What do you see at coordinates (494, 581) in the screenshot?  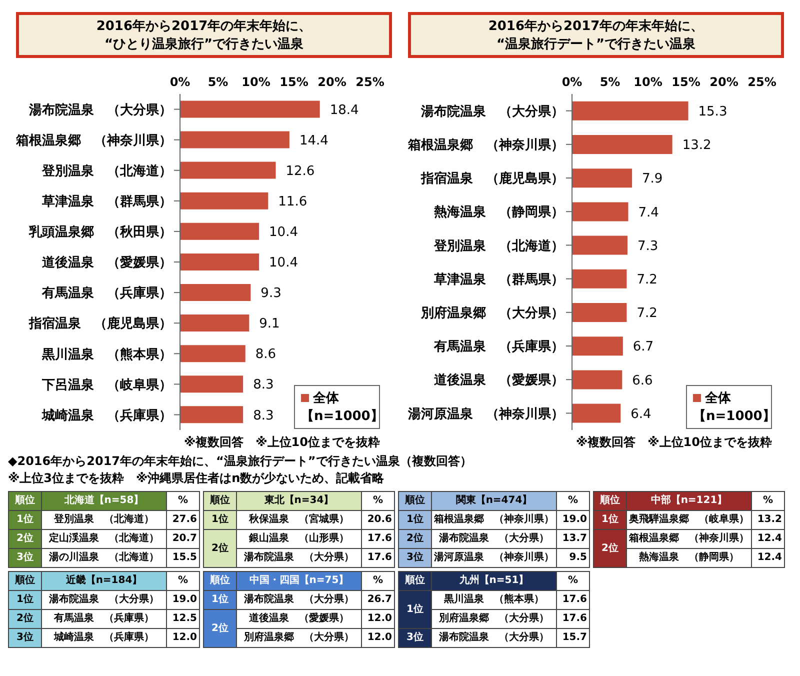 I see `text: 九州【n=51】` at bounding box center [494, 581].